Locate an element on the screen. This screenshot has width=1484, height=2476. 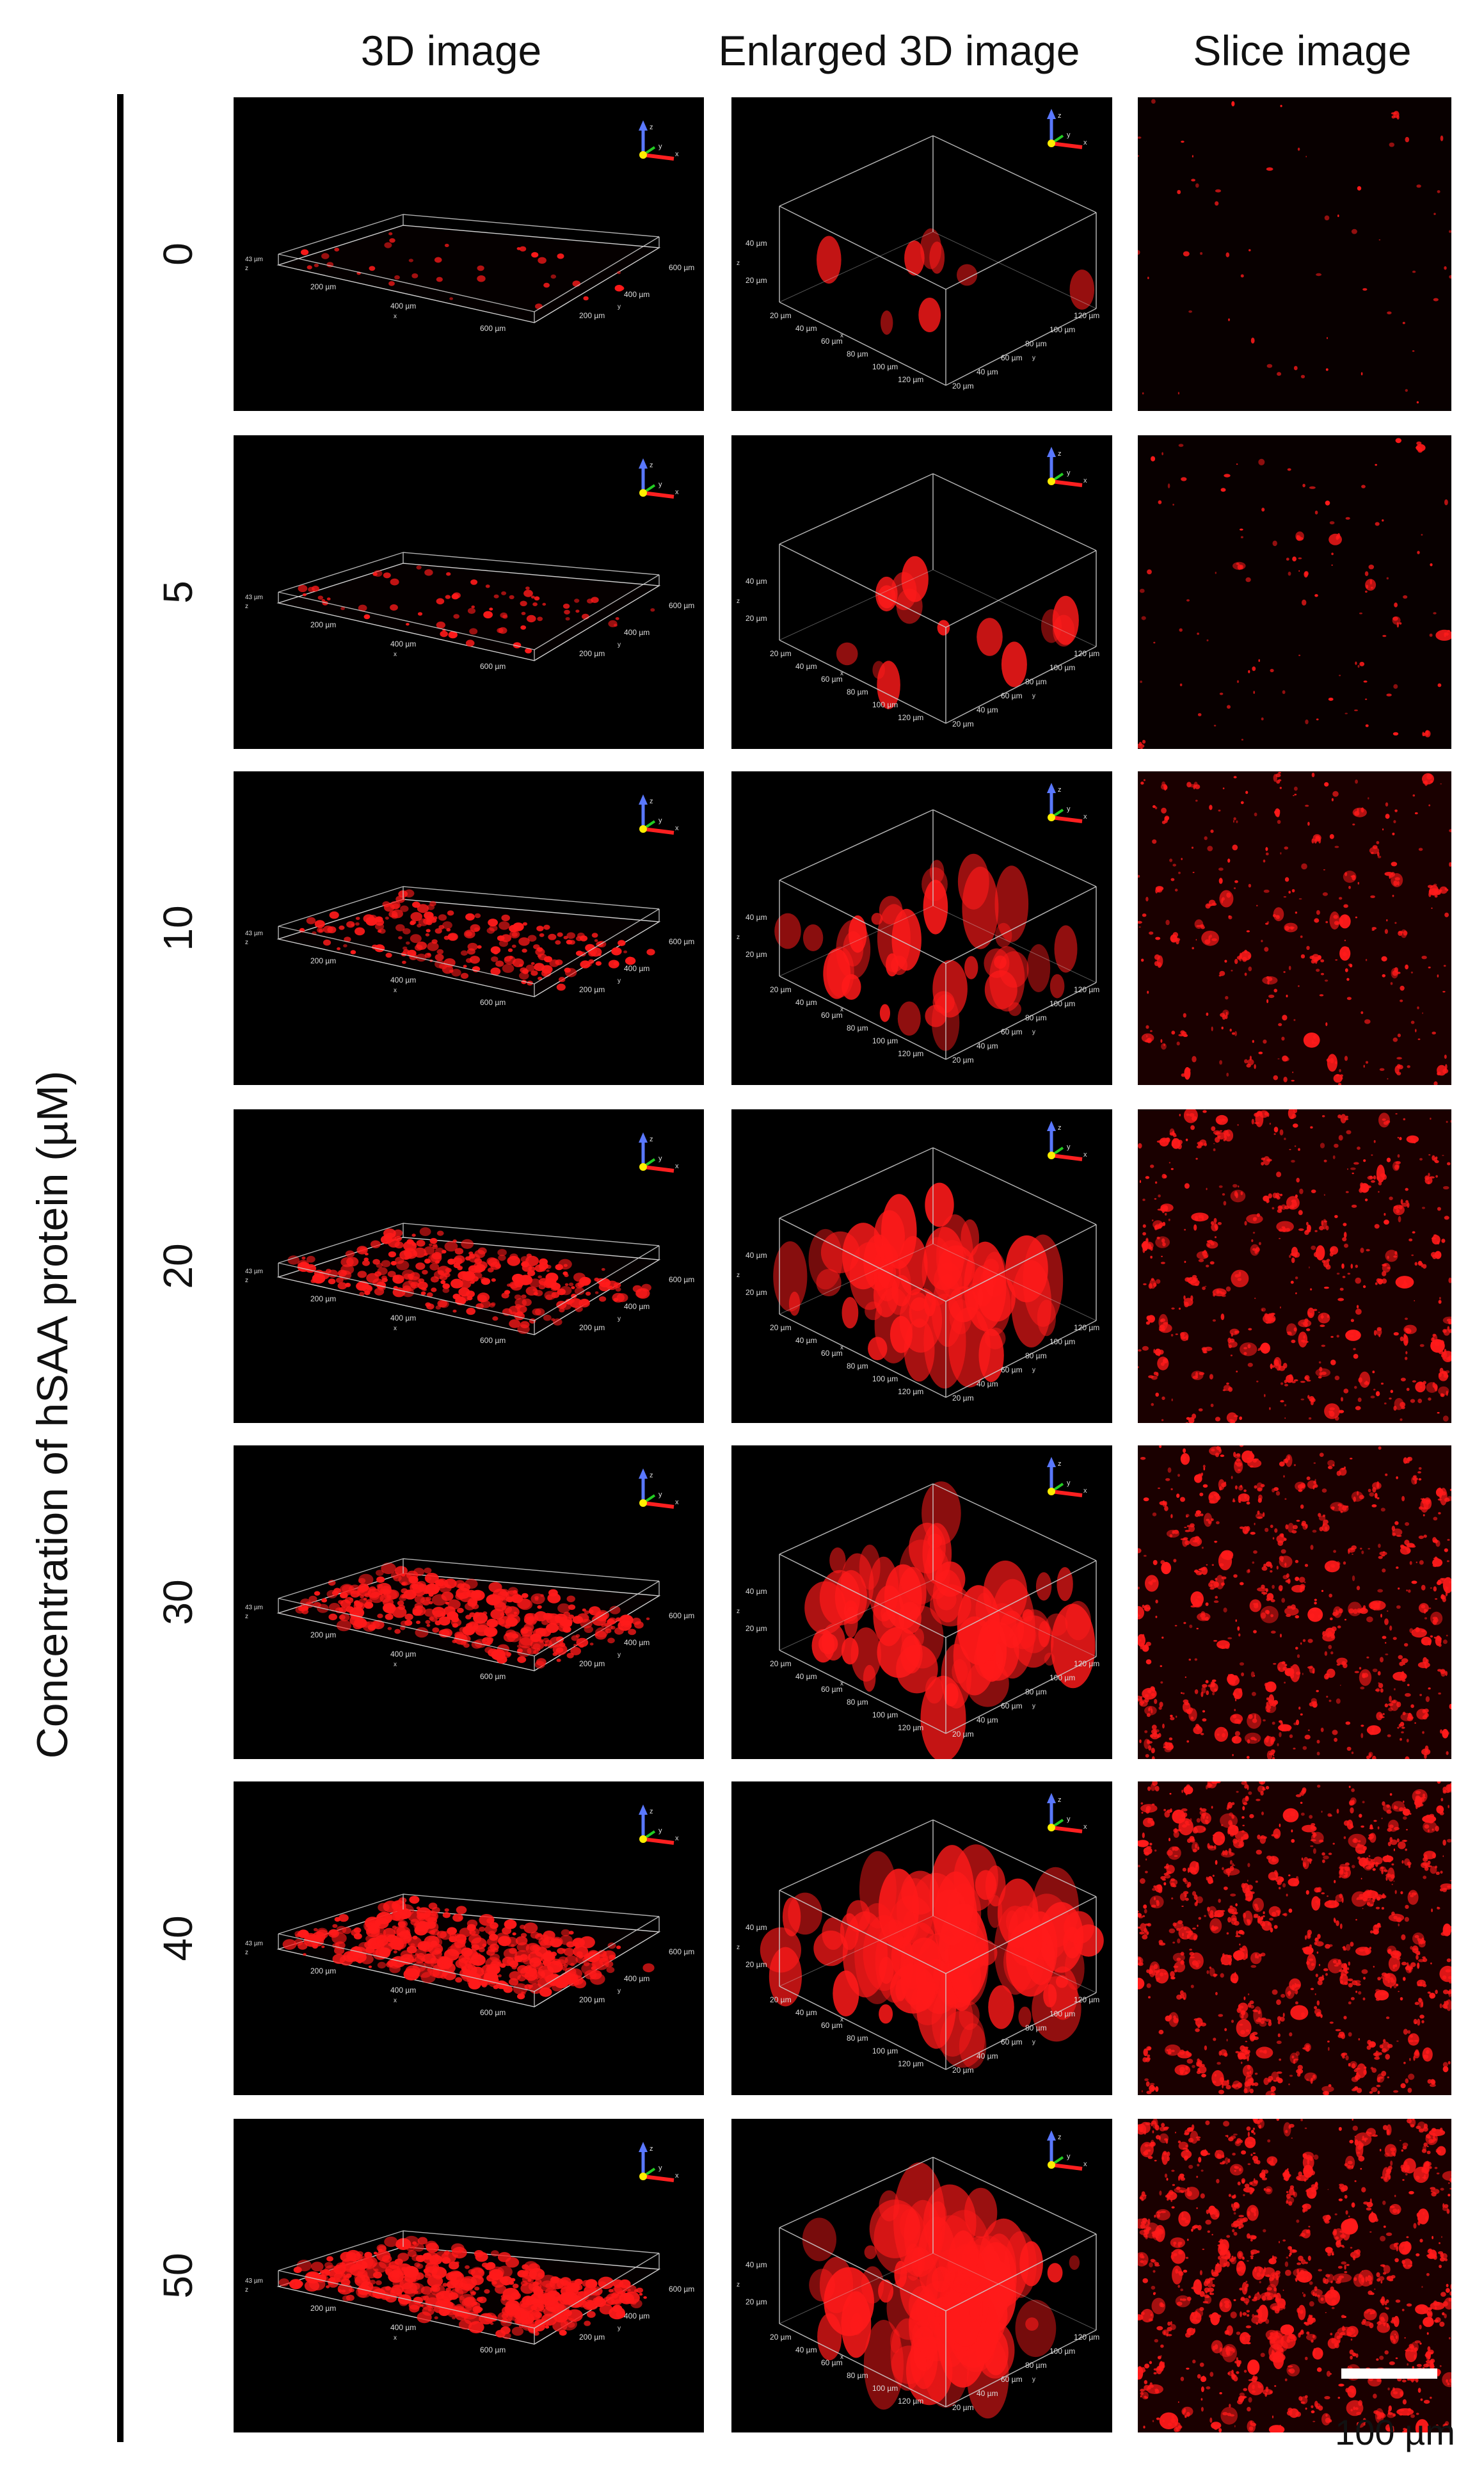
enlarged-z-tick: 20 µm is located at coordinates (756, 1628).